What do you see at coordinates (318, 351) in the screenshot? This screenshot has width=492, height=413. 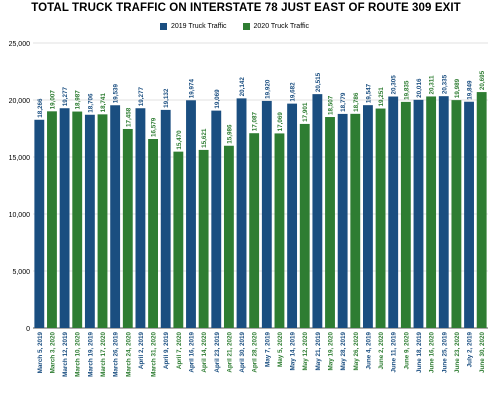 I see `x-tick-label: May 21, 2019` at bounding box center [318, 351].